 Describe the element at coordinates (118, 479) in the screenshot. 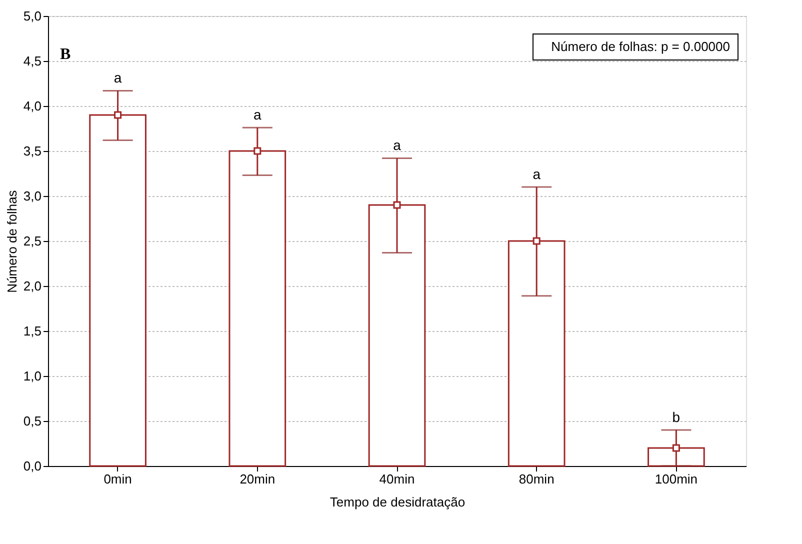

I see `x-tick-label: 0min` at that location.